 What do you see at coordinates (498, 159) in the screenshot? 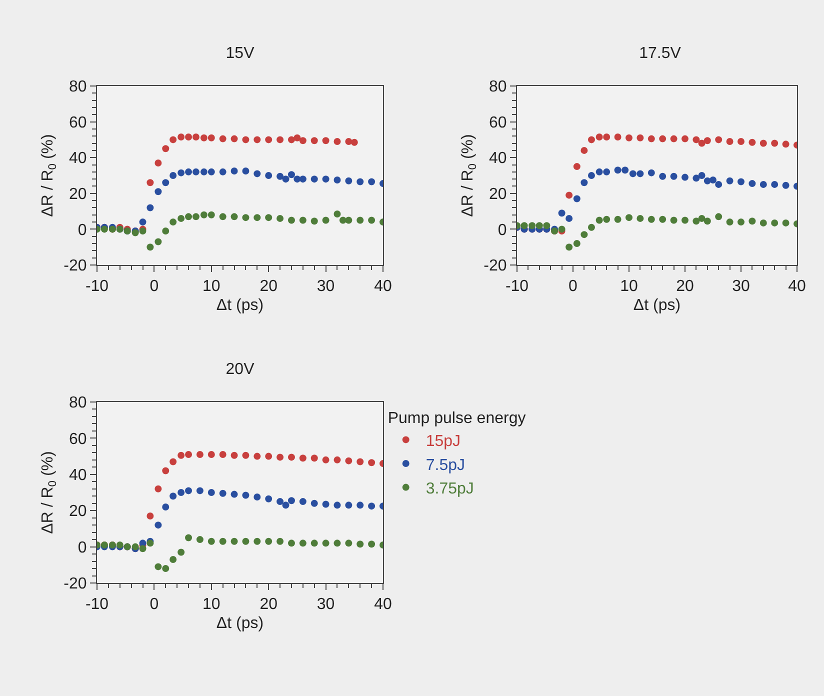
I see `y-tick-label: 40` at bounding box center [498, 159].